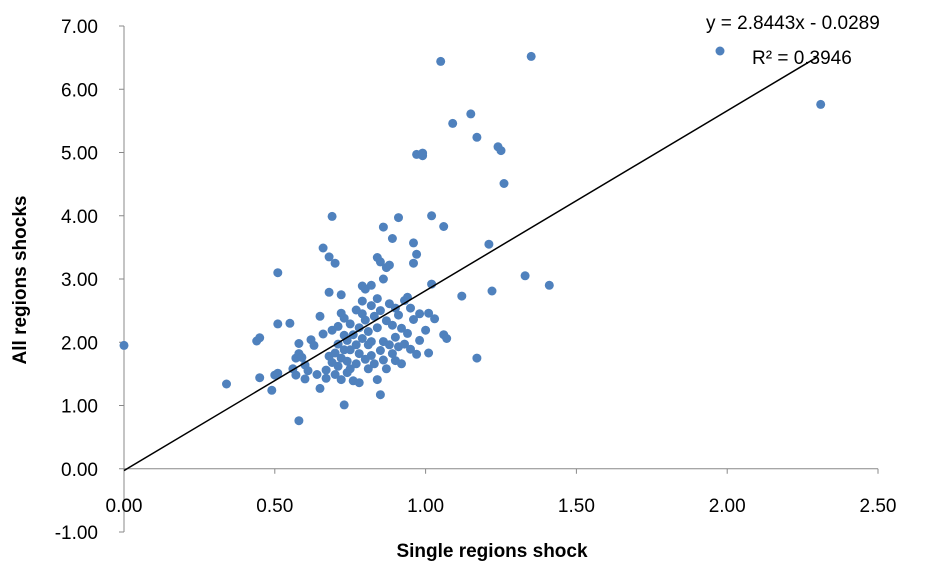 Image resolution: width=925 pixels, height=570 pixels. Describe the element at coordinates (501, 492) in the screenshot. I see `x-axis: 0.00 0.50 1.00 1.50 2.00 2.50` at that location.